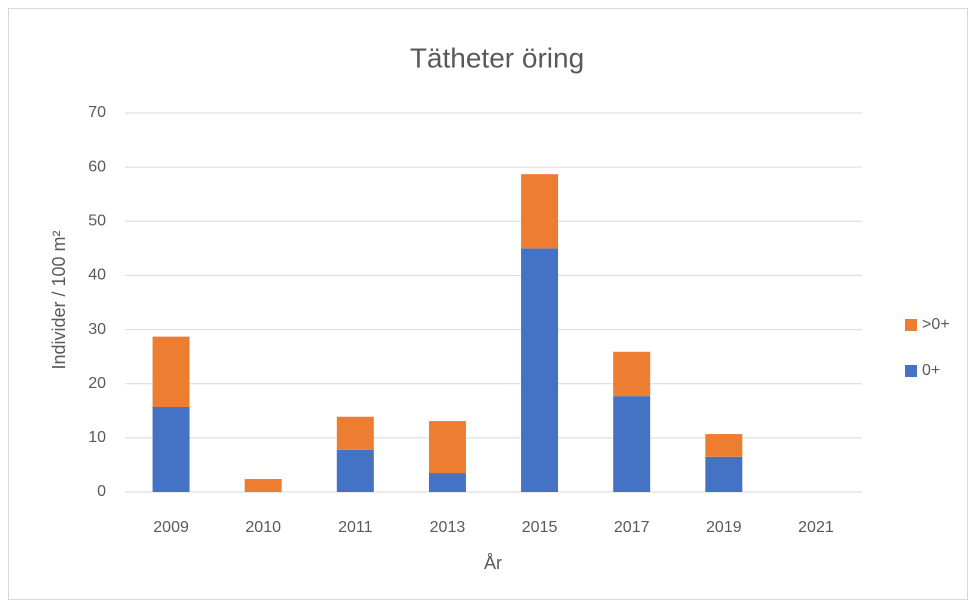 This screenshot has height=613, width=976. I want to click on y-axis-label: Individer / 100 m², so click(59, 299).